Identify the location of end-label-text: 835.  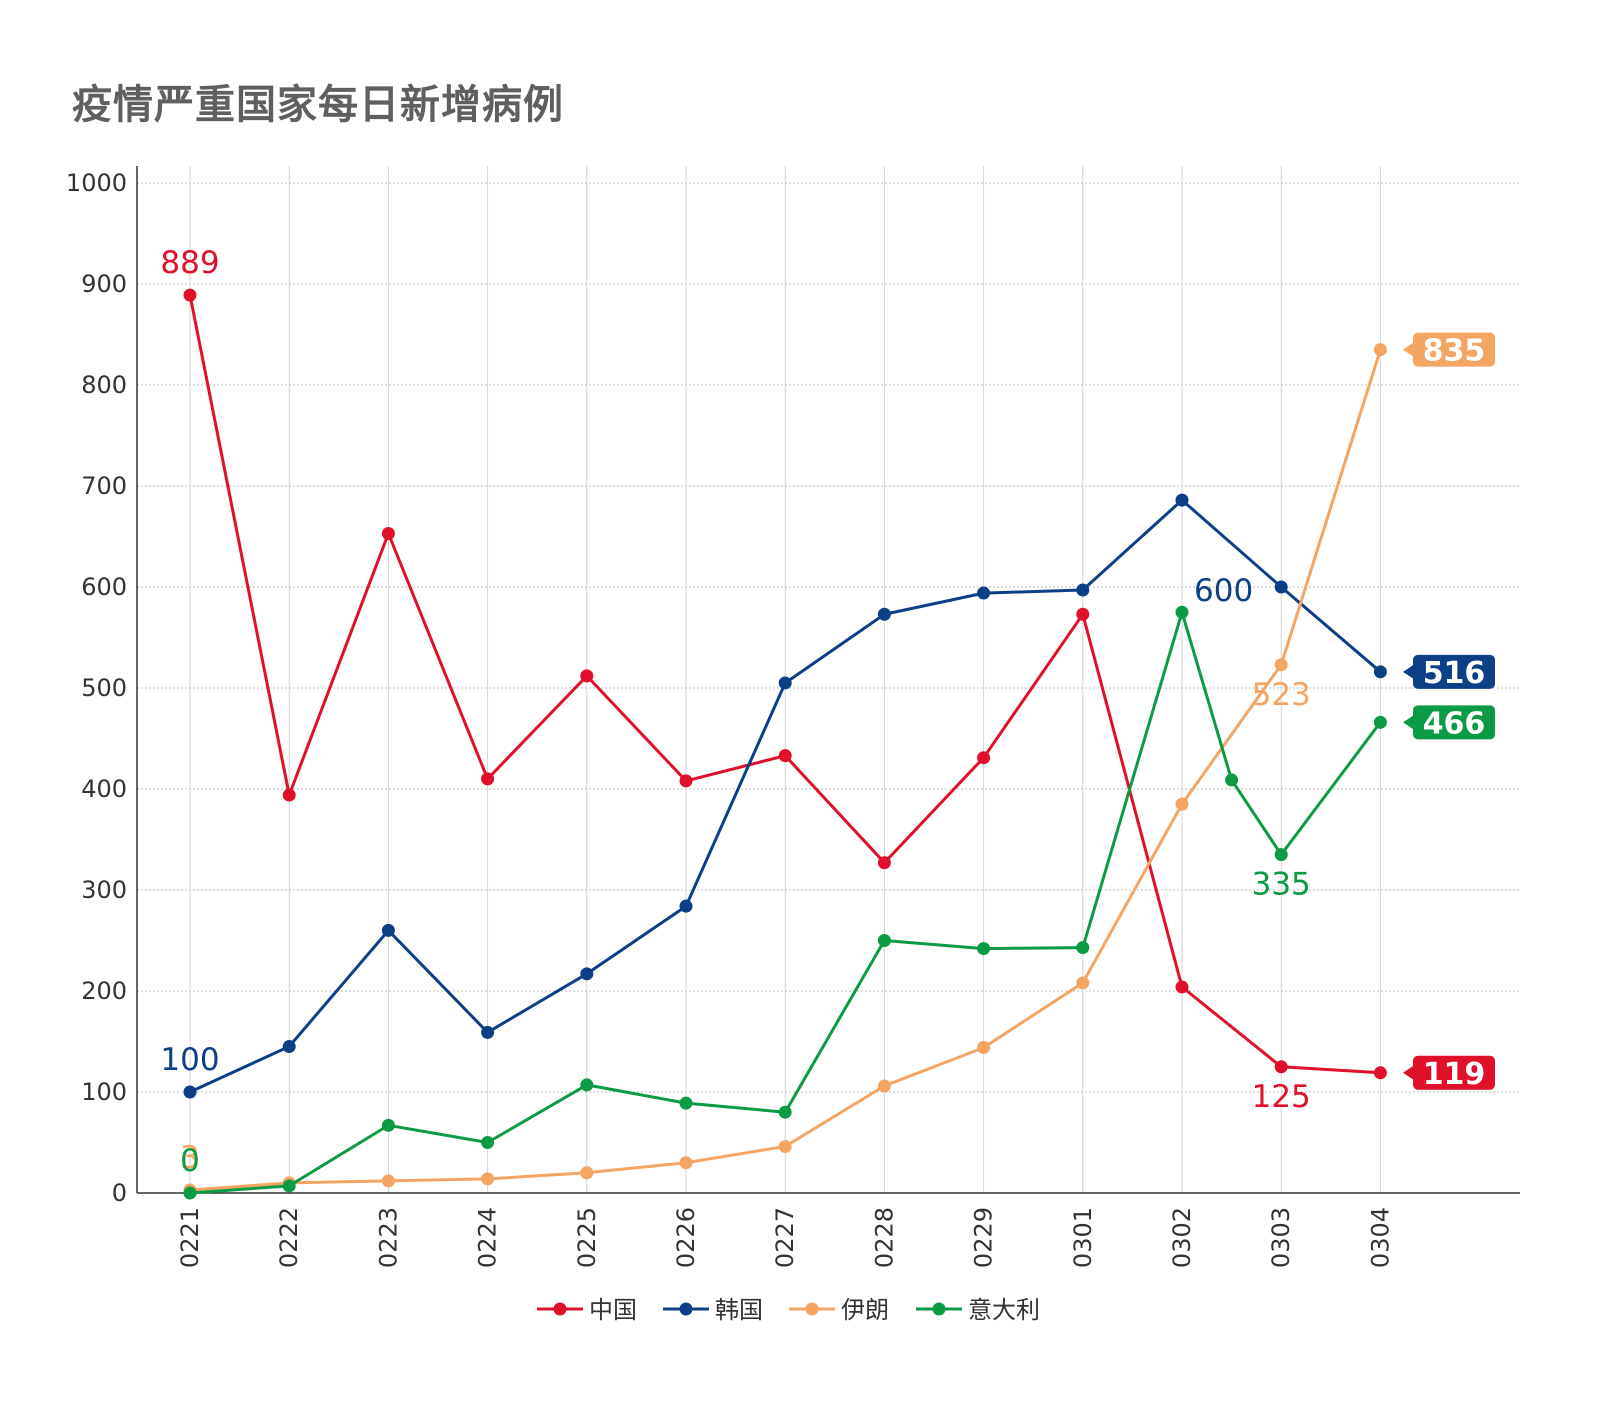
(1454, 351).